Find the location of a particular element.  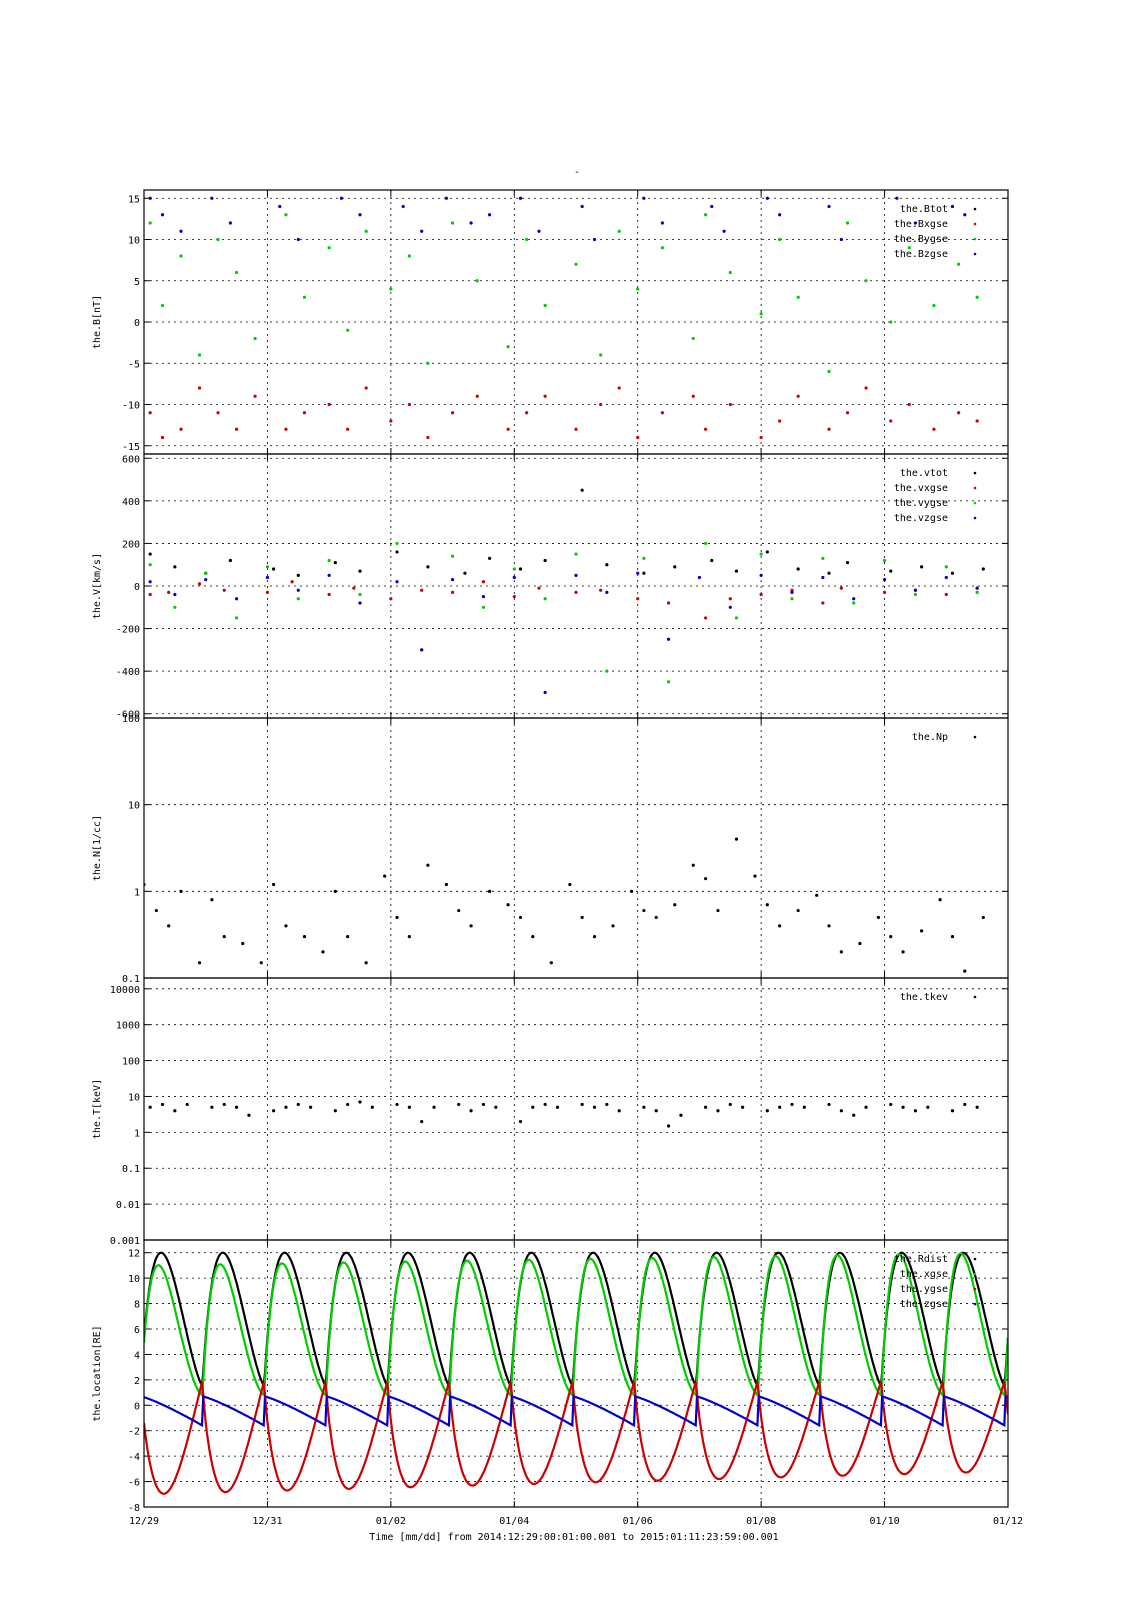

y-tick-label: 12 is located at coordinates (134, 1254).